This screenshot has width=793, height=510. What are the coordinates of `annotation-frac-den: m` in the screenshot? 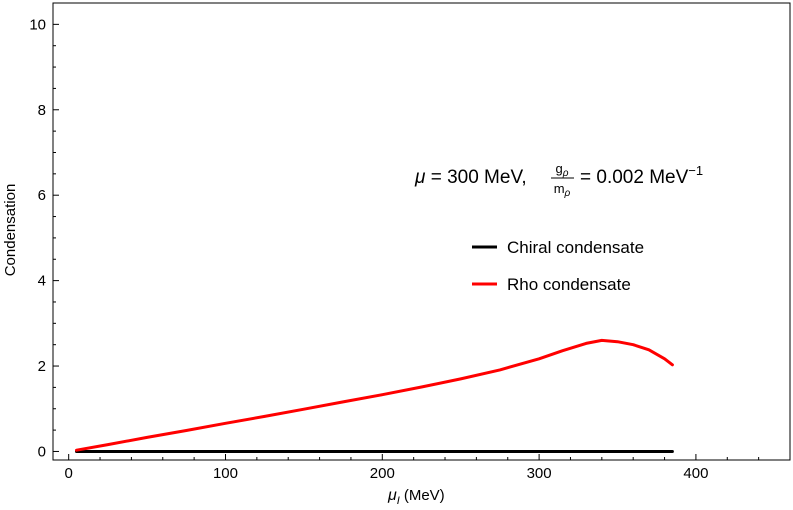 It's located at (559, 188).